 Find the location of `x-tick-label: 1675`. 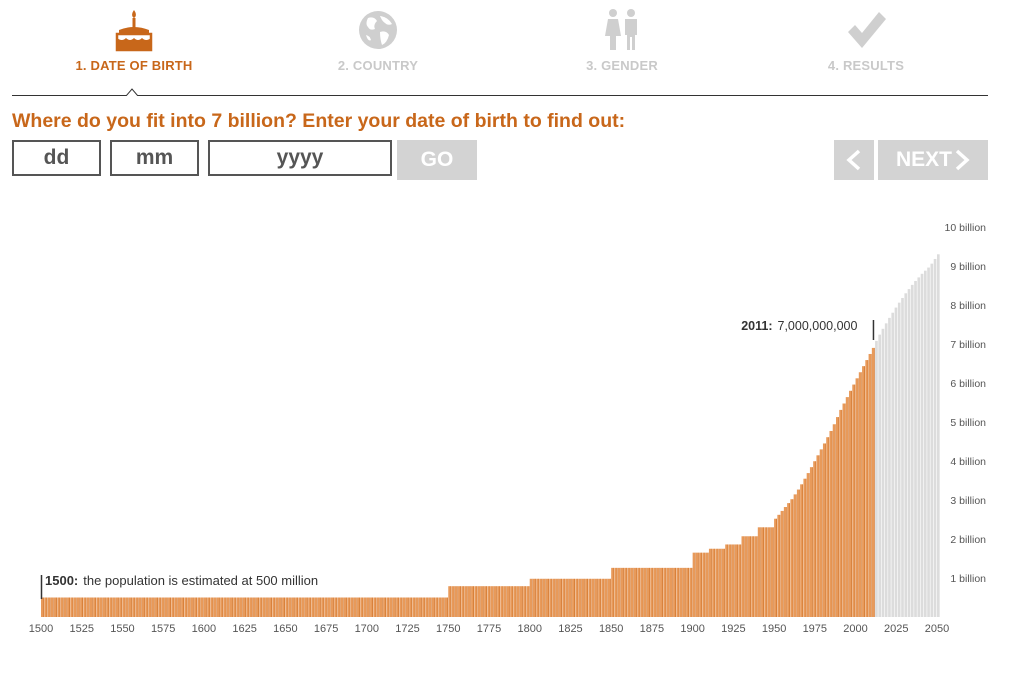

x-tick-label: 1675 is located at coordinates (326, 629).